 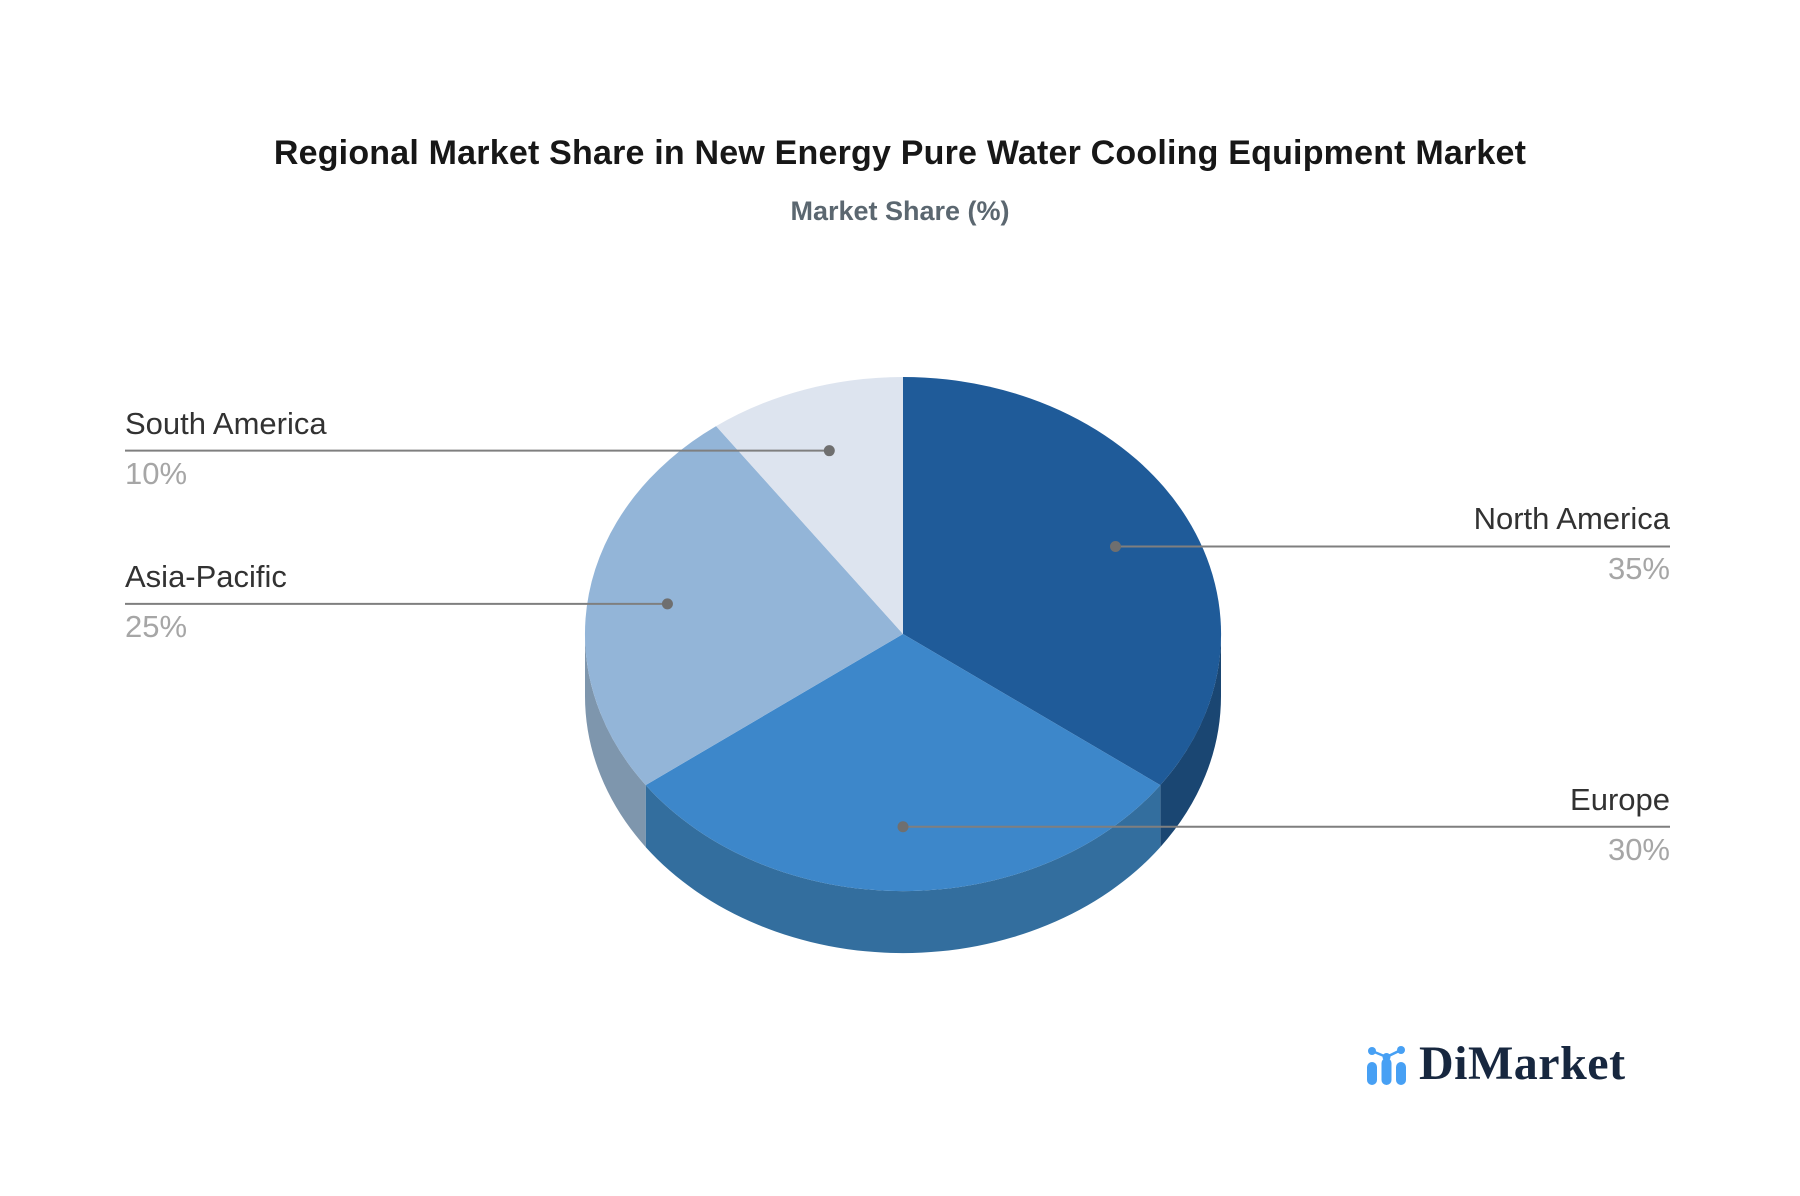 What do you see at coordinates (900, 211) in the screenshot?
I see `chart-subtitle: Market Share (%)` at bounding box center [900, 211].